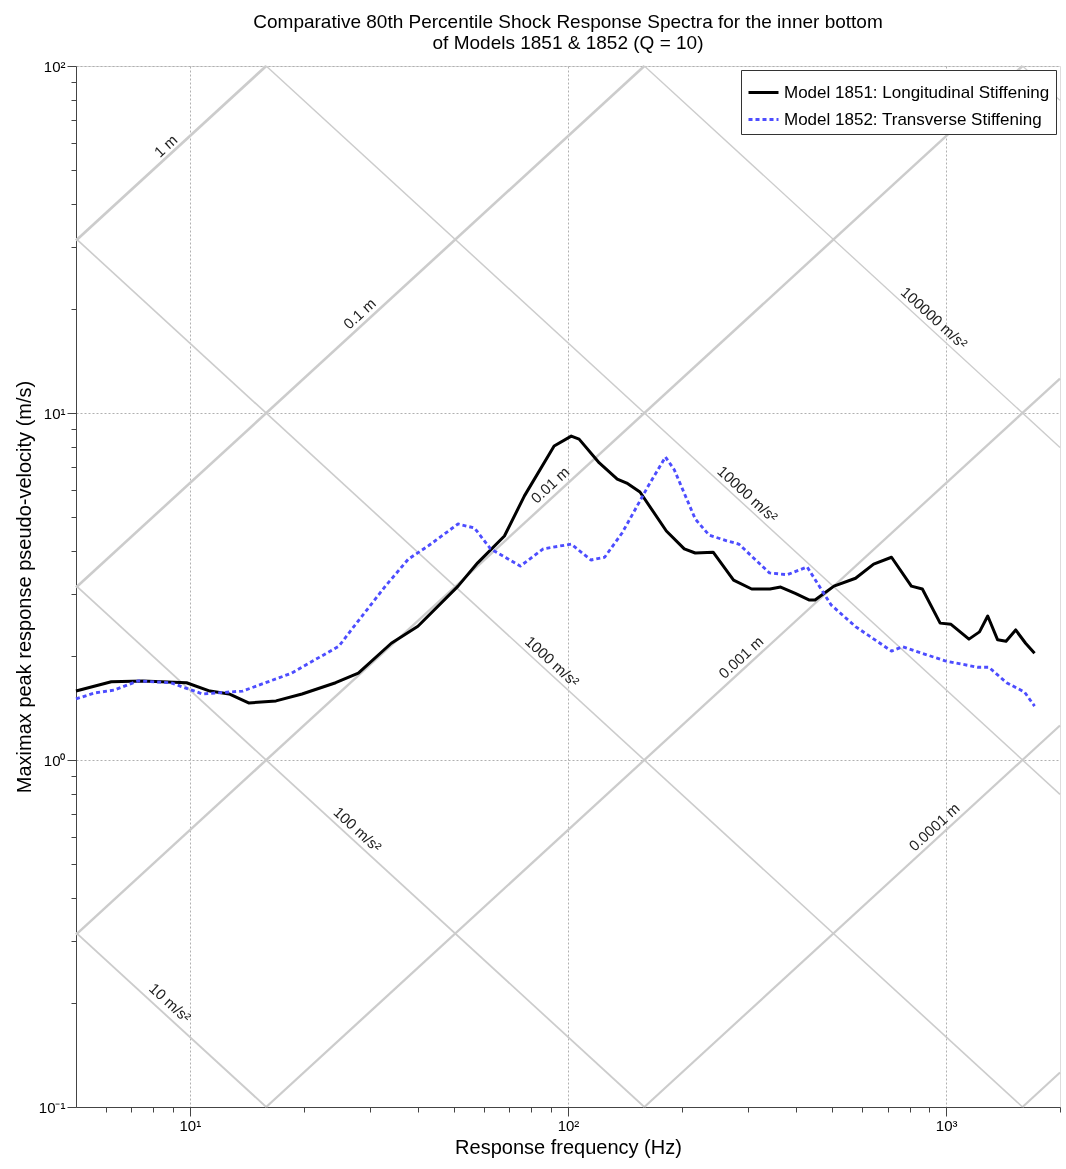 This screenshot has height=1169, width=1066. Describe the element at coordinates (568, 1146) in the screenshot. I see `x-axis-title: Response frequency (Hz)` at that location.